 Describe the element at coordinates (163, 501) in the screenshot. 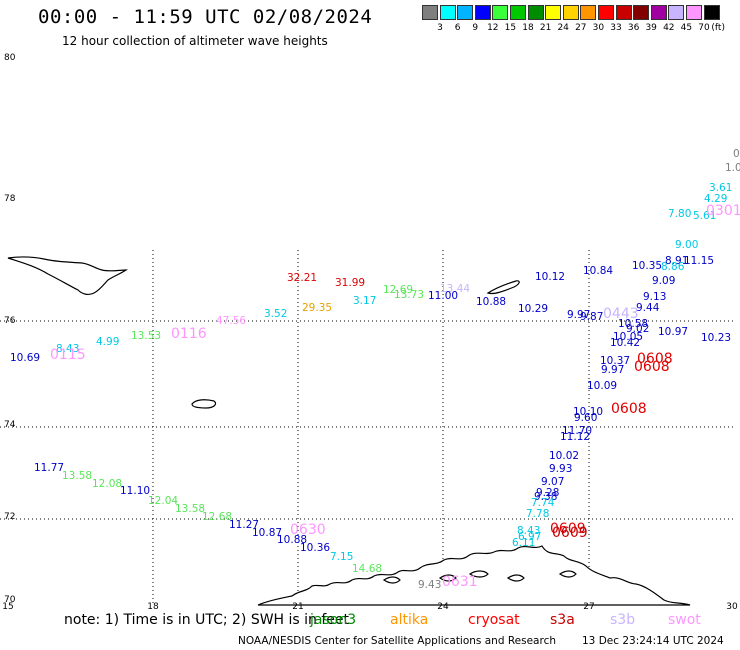

I see `wave-height-value: 12.04` at that location.